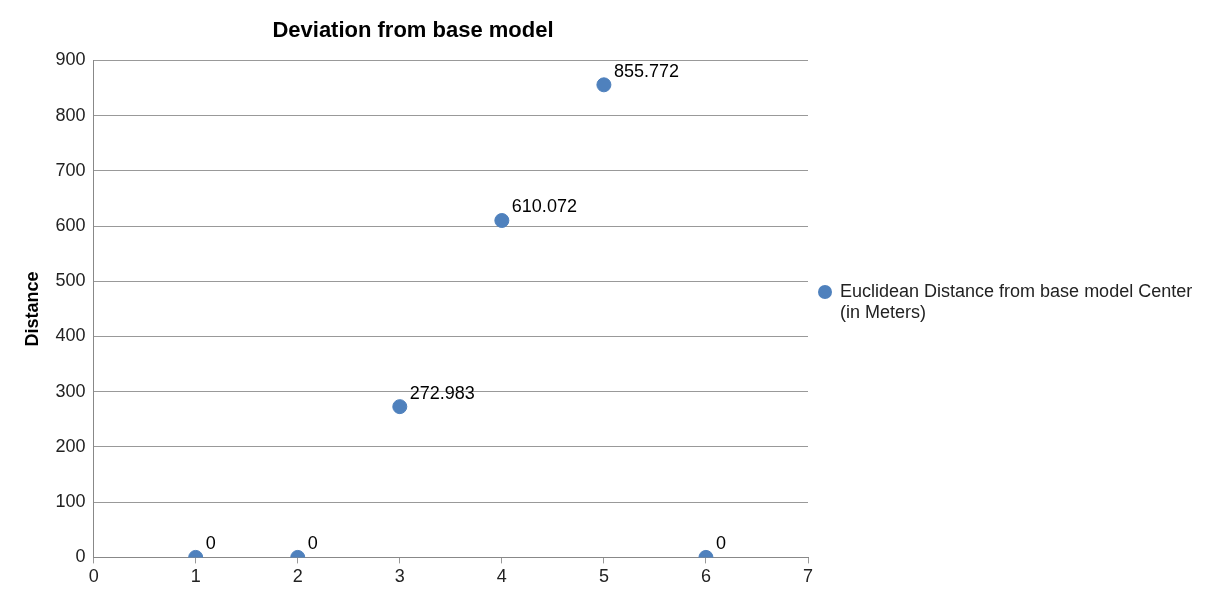 This screenshot has height=606, width=1220. Describe the element at coordinates (70, 501) in the screenshot. I see `y-tick-label: 100` at that location.